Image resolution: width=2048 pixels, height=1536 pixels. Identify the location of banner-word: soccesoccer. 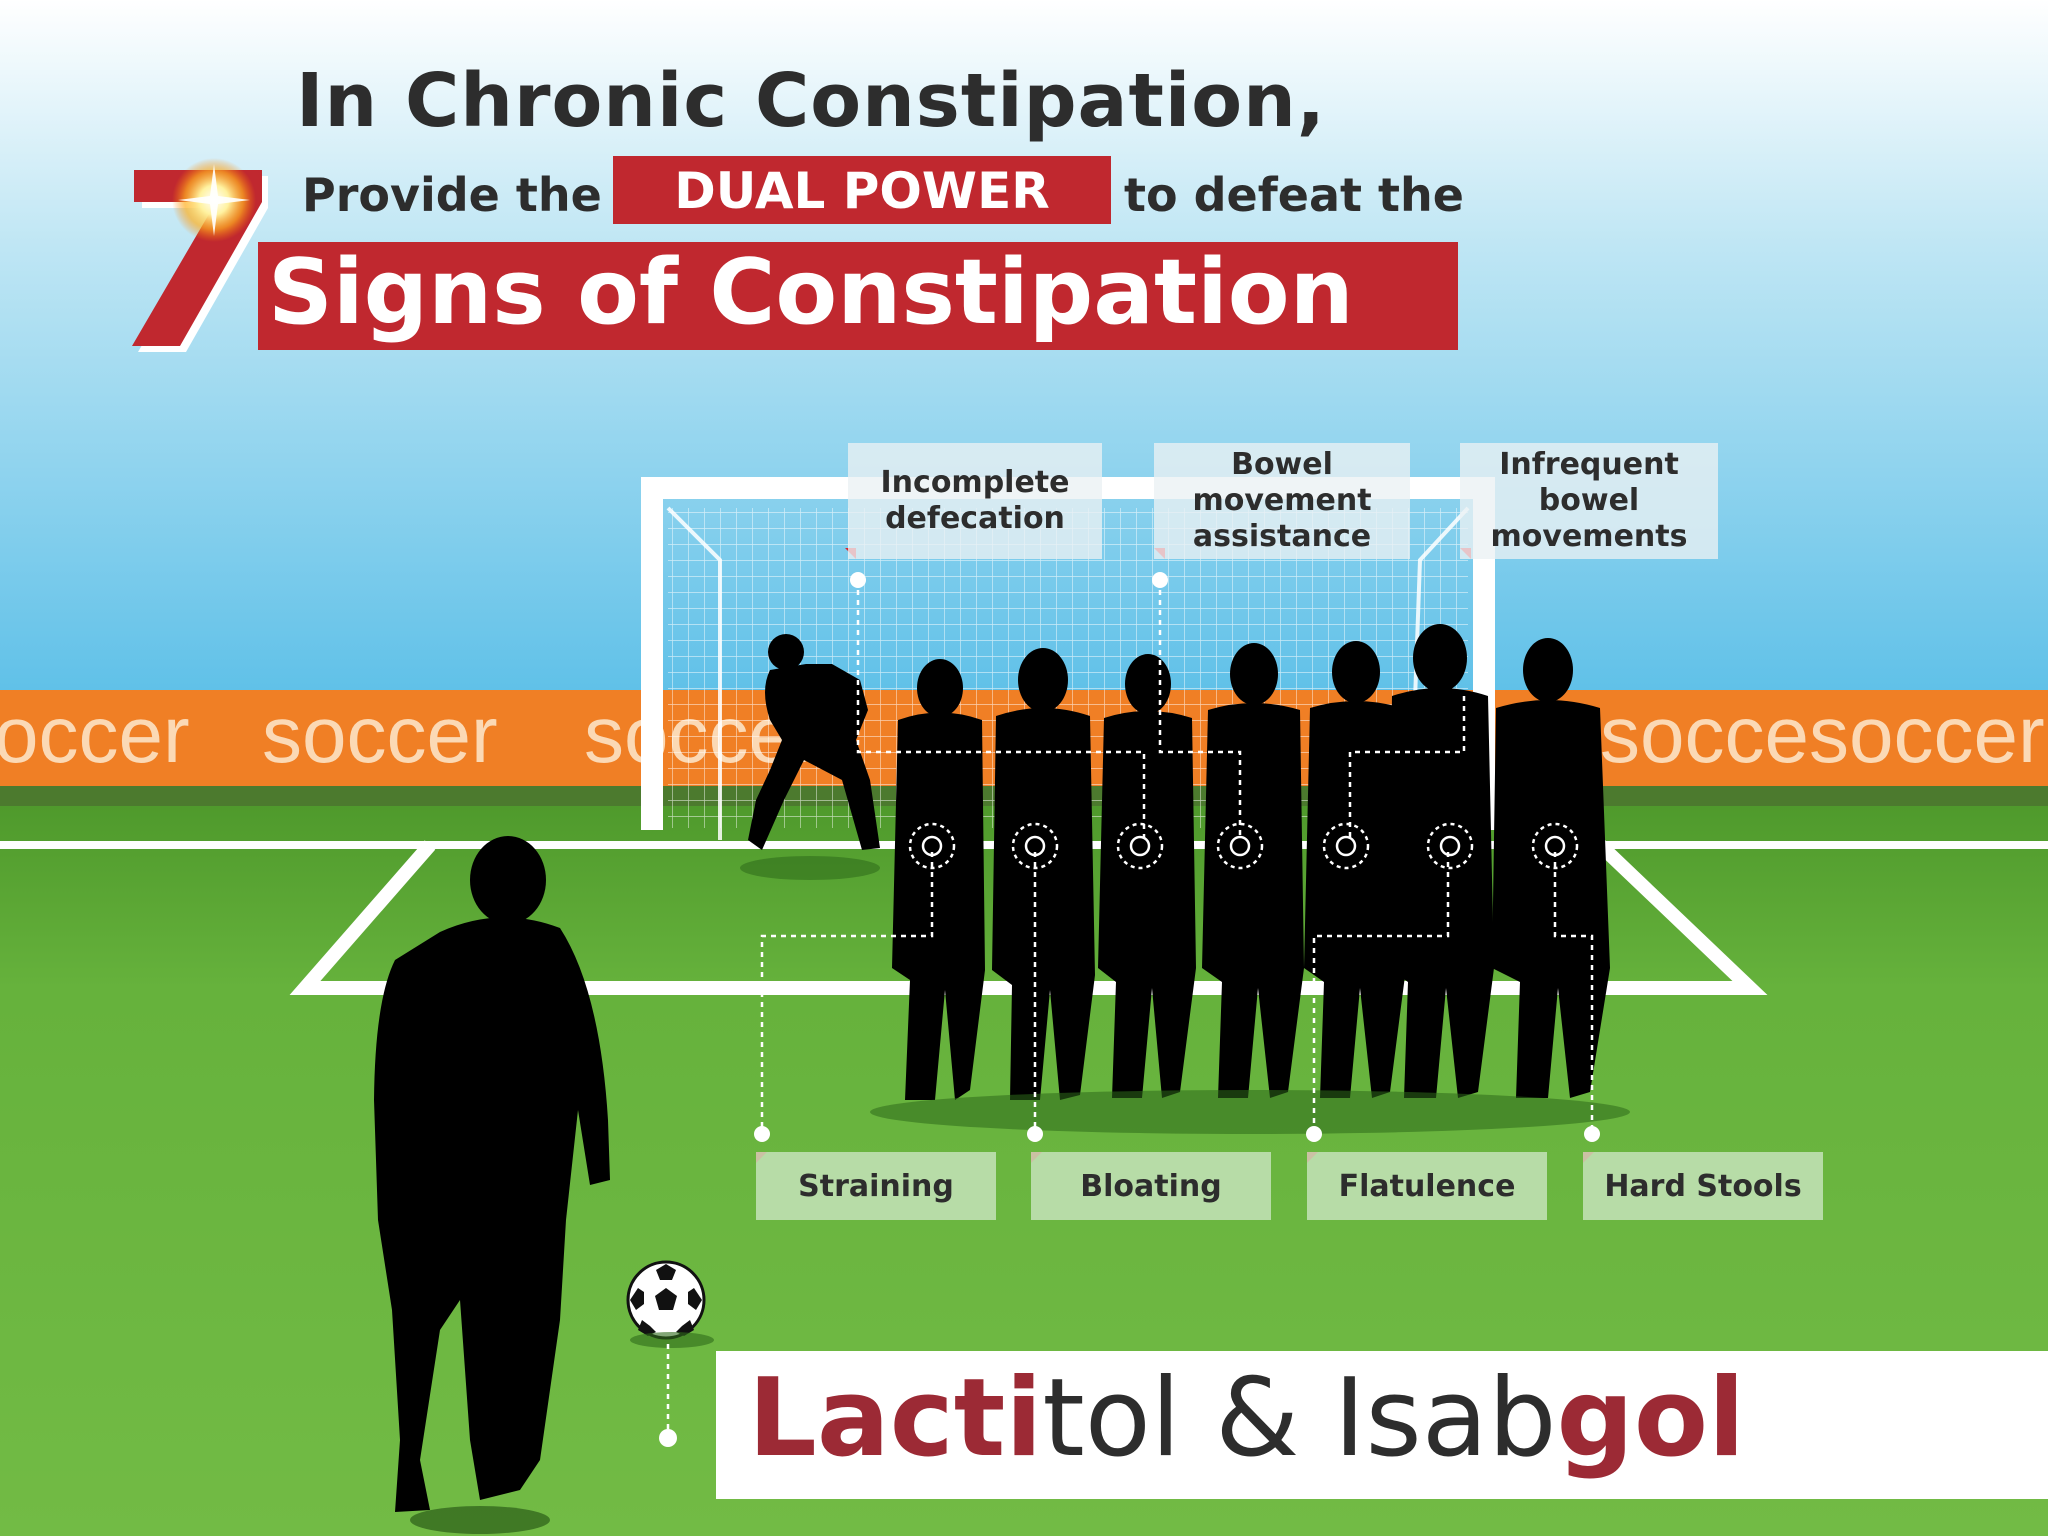
(1822, 734).